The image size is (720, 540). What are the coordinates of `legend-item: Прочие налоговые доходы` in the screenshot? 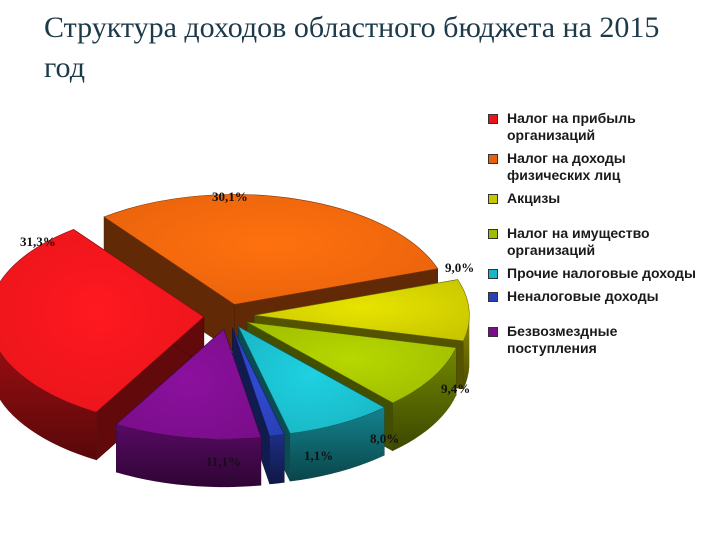 It's located at (599, 273).